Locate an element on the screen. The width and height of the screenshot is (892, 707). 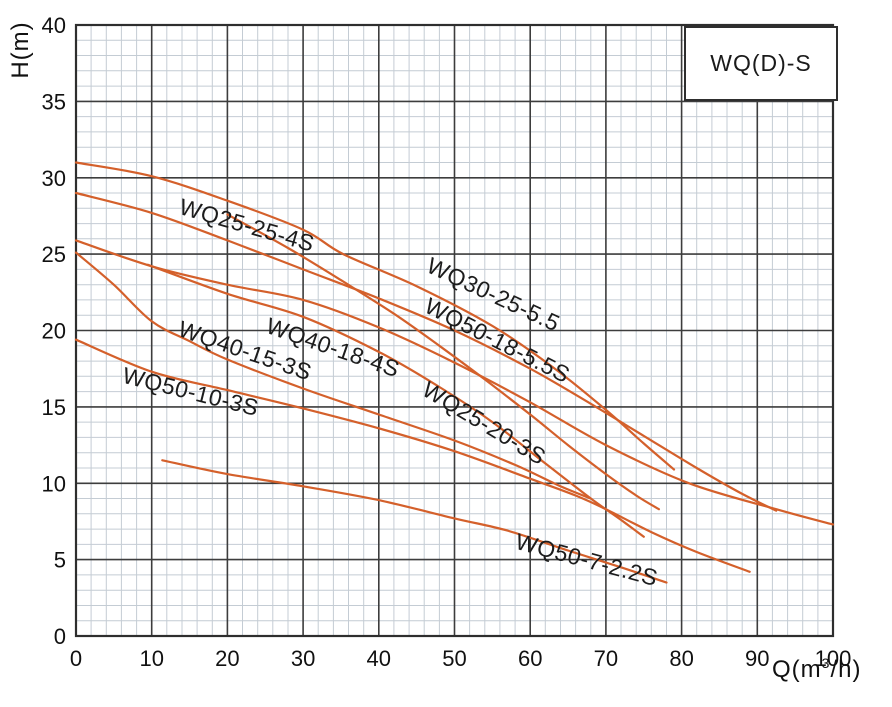
x-tick-label-20: 20 is located at coordinates (227, 658).